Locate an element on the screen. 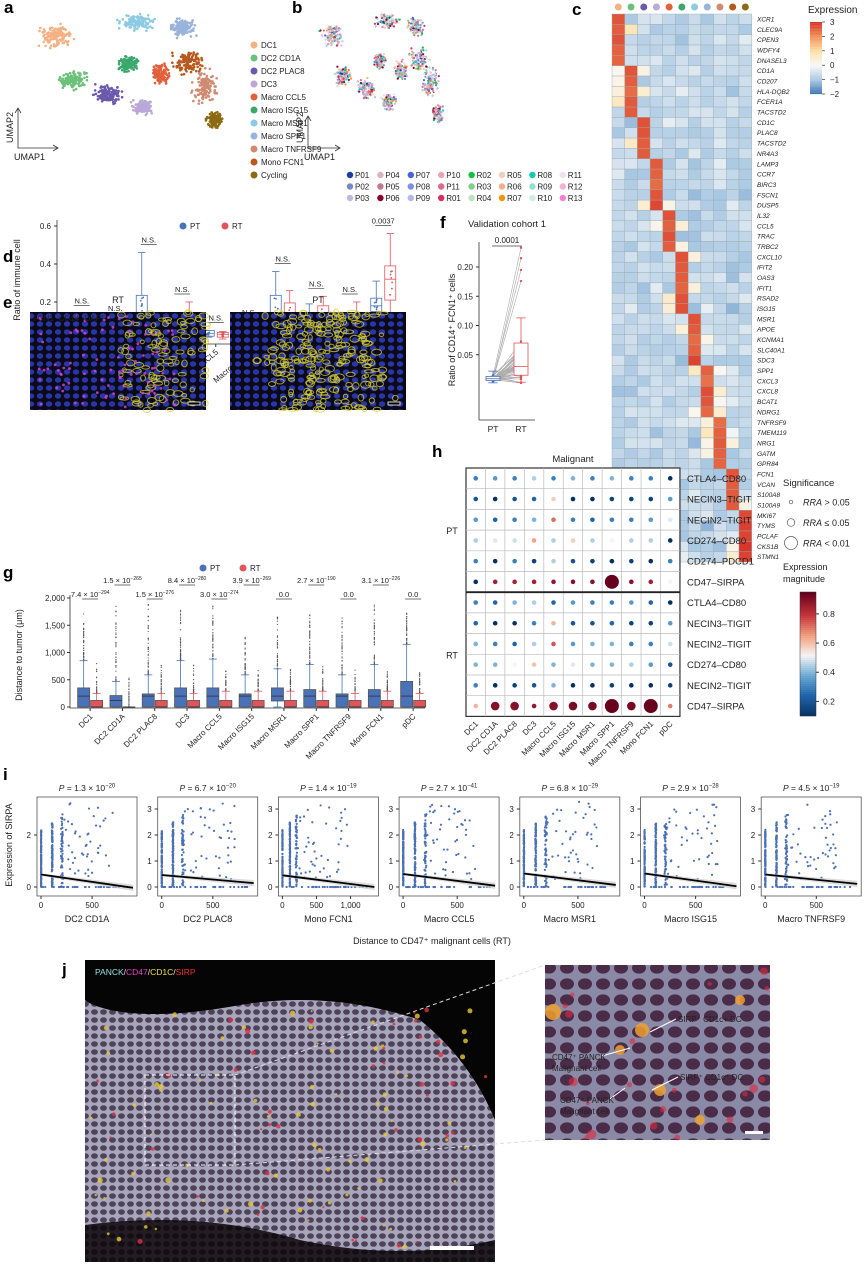 This screenshot has width=865, height=1264. y-tick-label: 500 is located at coordinates (59, 680).